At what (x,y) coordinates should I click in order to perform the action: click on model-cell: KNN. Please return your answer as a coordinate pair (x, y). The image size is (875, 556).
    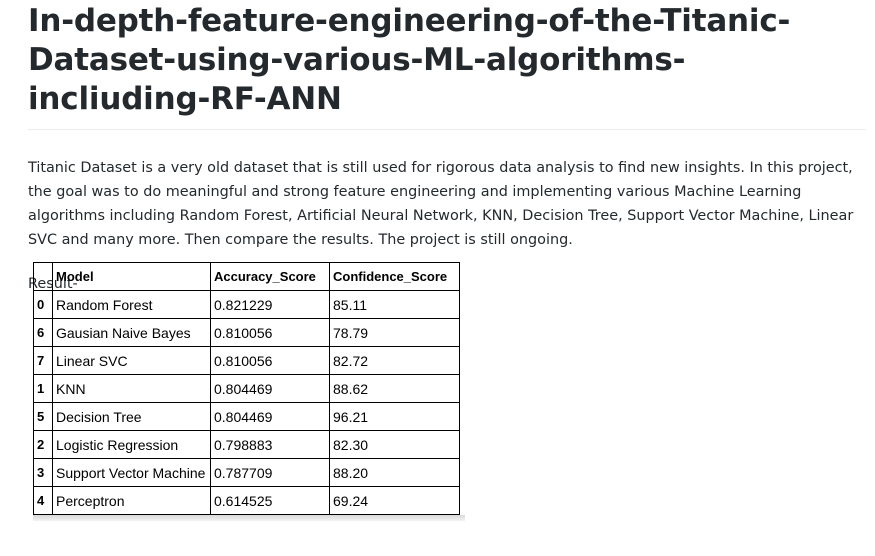
    Looking at the image, I should click on (131, 388).